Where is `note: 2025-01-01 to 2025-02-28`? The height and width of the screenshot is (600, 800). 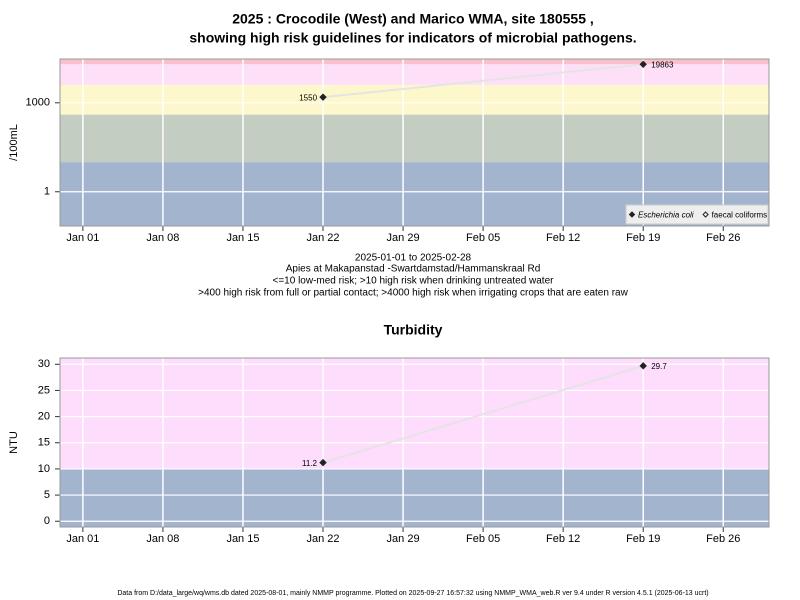 note: 2025-01-01 to 2025-02-28 is located at coordinates (413, 258).